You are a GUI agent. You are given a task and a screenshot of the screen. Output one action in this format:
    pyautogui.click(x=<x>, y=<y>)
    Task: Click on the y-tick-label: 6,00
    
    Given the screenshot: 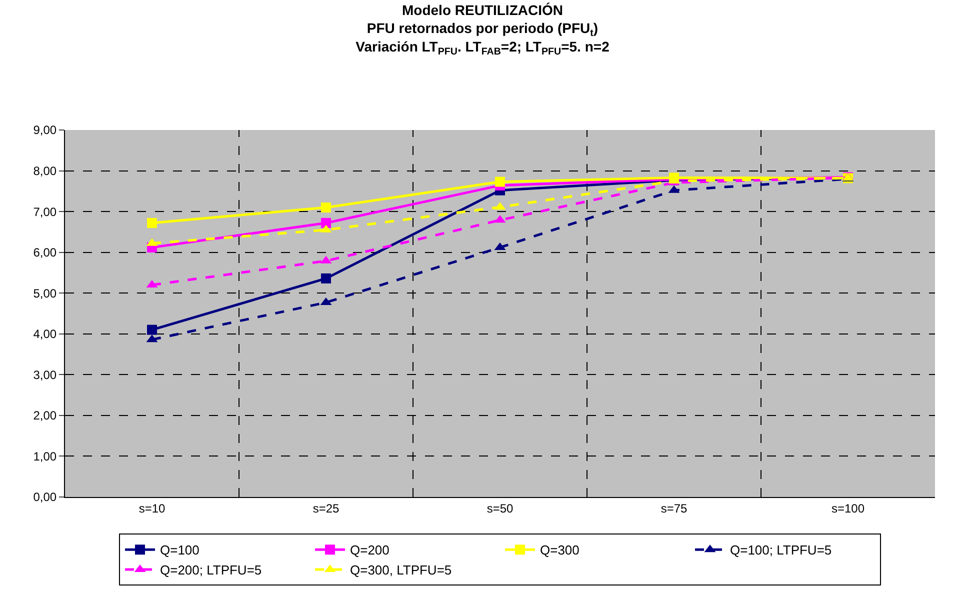 What is the action you would take?
    pyautogui.click(x=45, y=253)
    